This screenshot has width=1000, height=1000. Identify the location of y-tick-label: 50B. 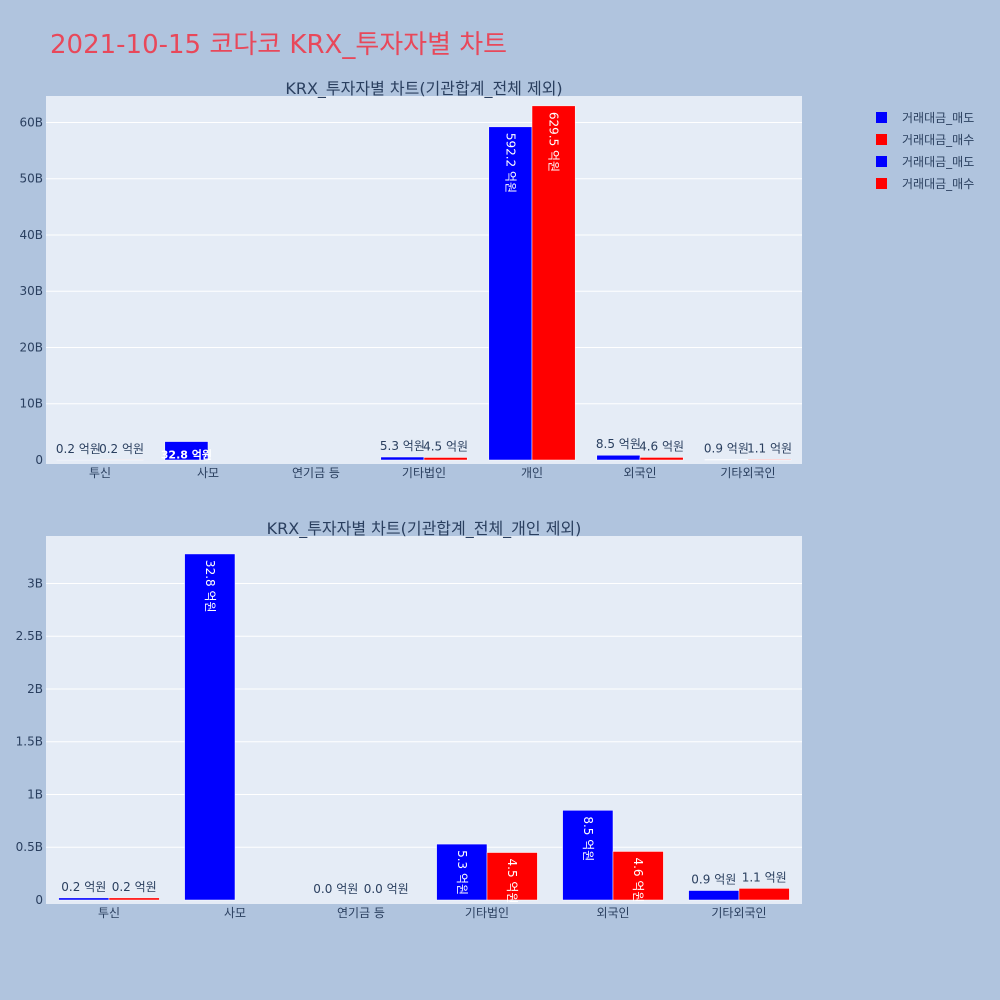
(31, 179).